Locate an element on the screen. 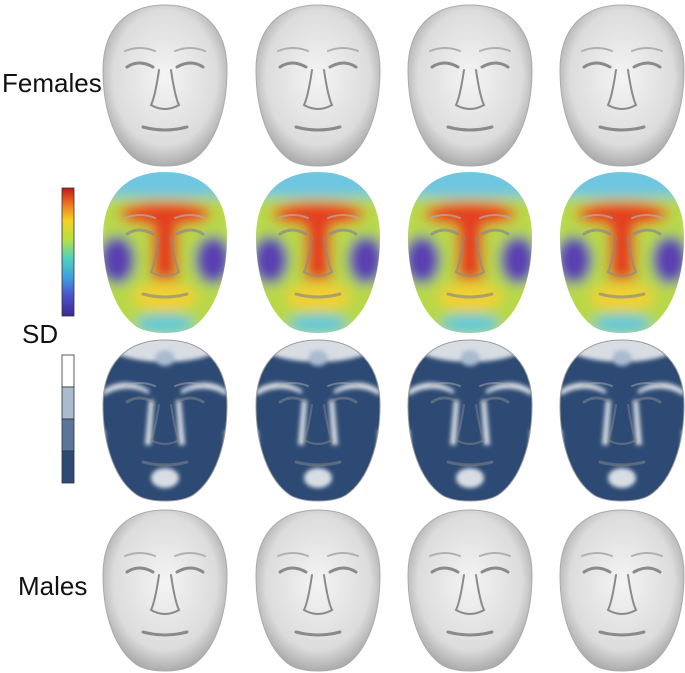 Image resolution: width=685 pixels, height=673 pixels. color-bar is located at coordinates (68, 252).